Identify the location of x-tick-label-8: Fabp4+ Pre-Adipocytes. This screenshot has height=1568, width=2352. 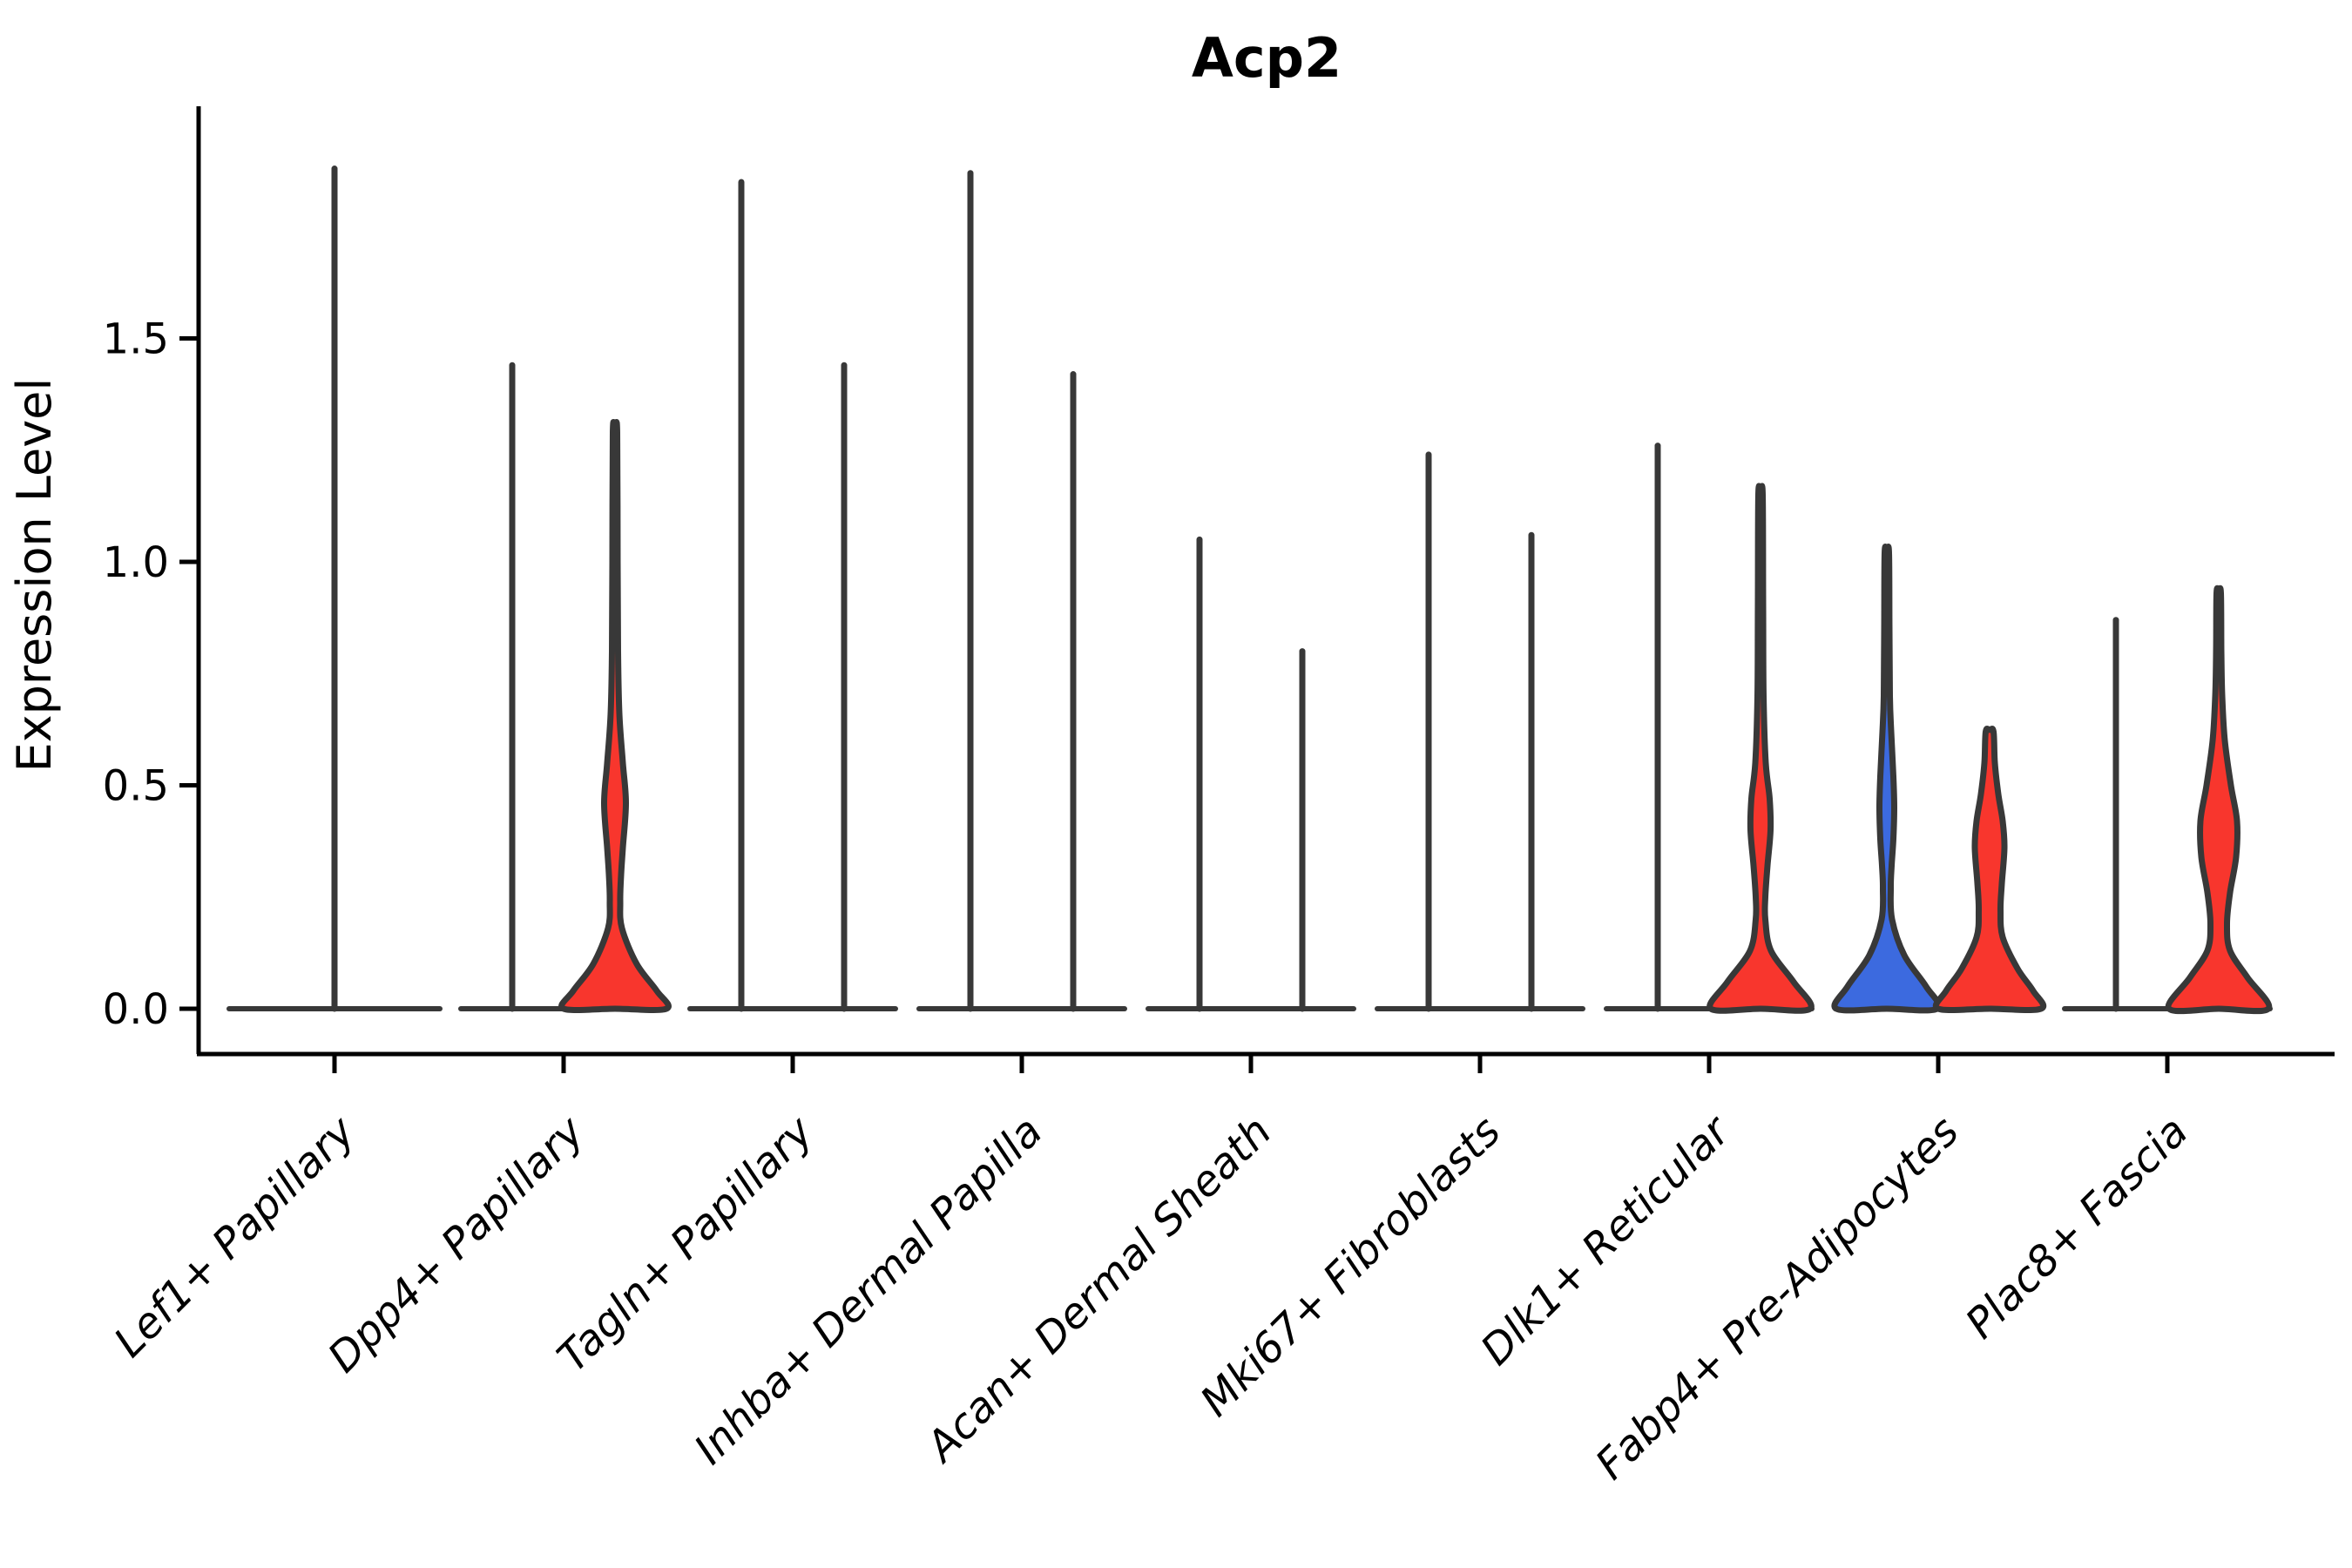
(1777, 1299).